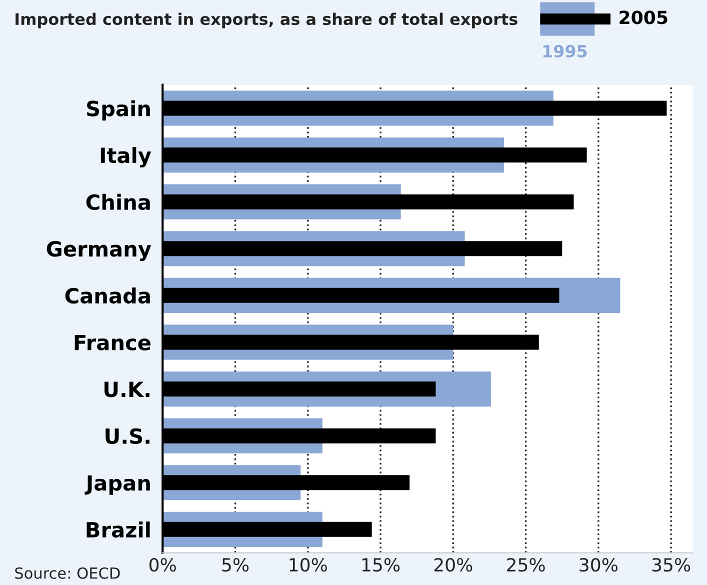 The width and height of the screenshot is (707, 585). I want to click on chart-title: Imported content in exports, as a share of total exports, so click(267, 20).